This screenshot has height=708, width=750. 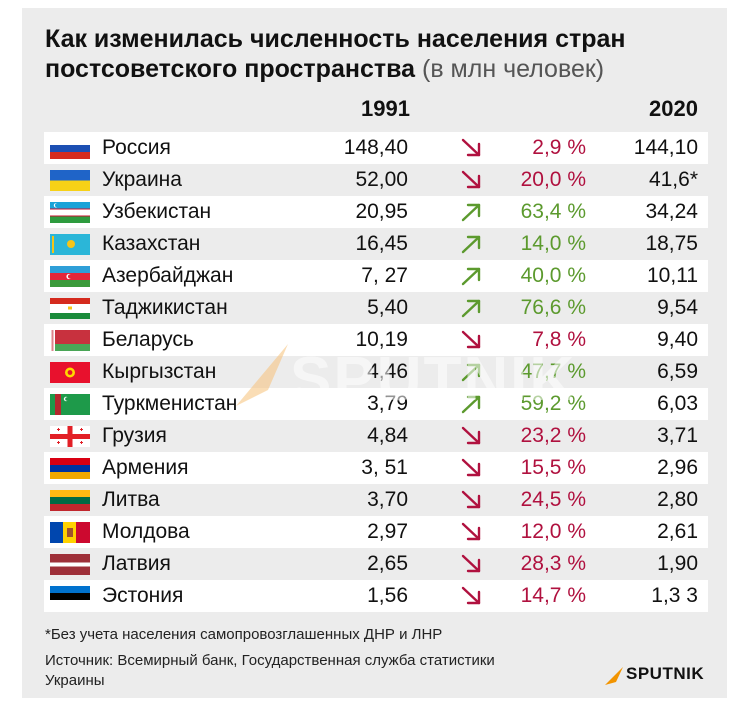 What do you see at coordinates (376, 596) in the screenshot?
I see `table-row: Эстония 1,56 14,7 % 1,3 3` at bounding box center [376, 596].